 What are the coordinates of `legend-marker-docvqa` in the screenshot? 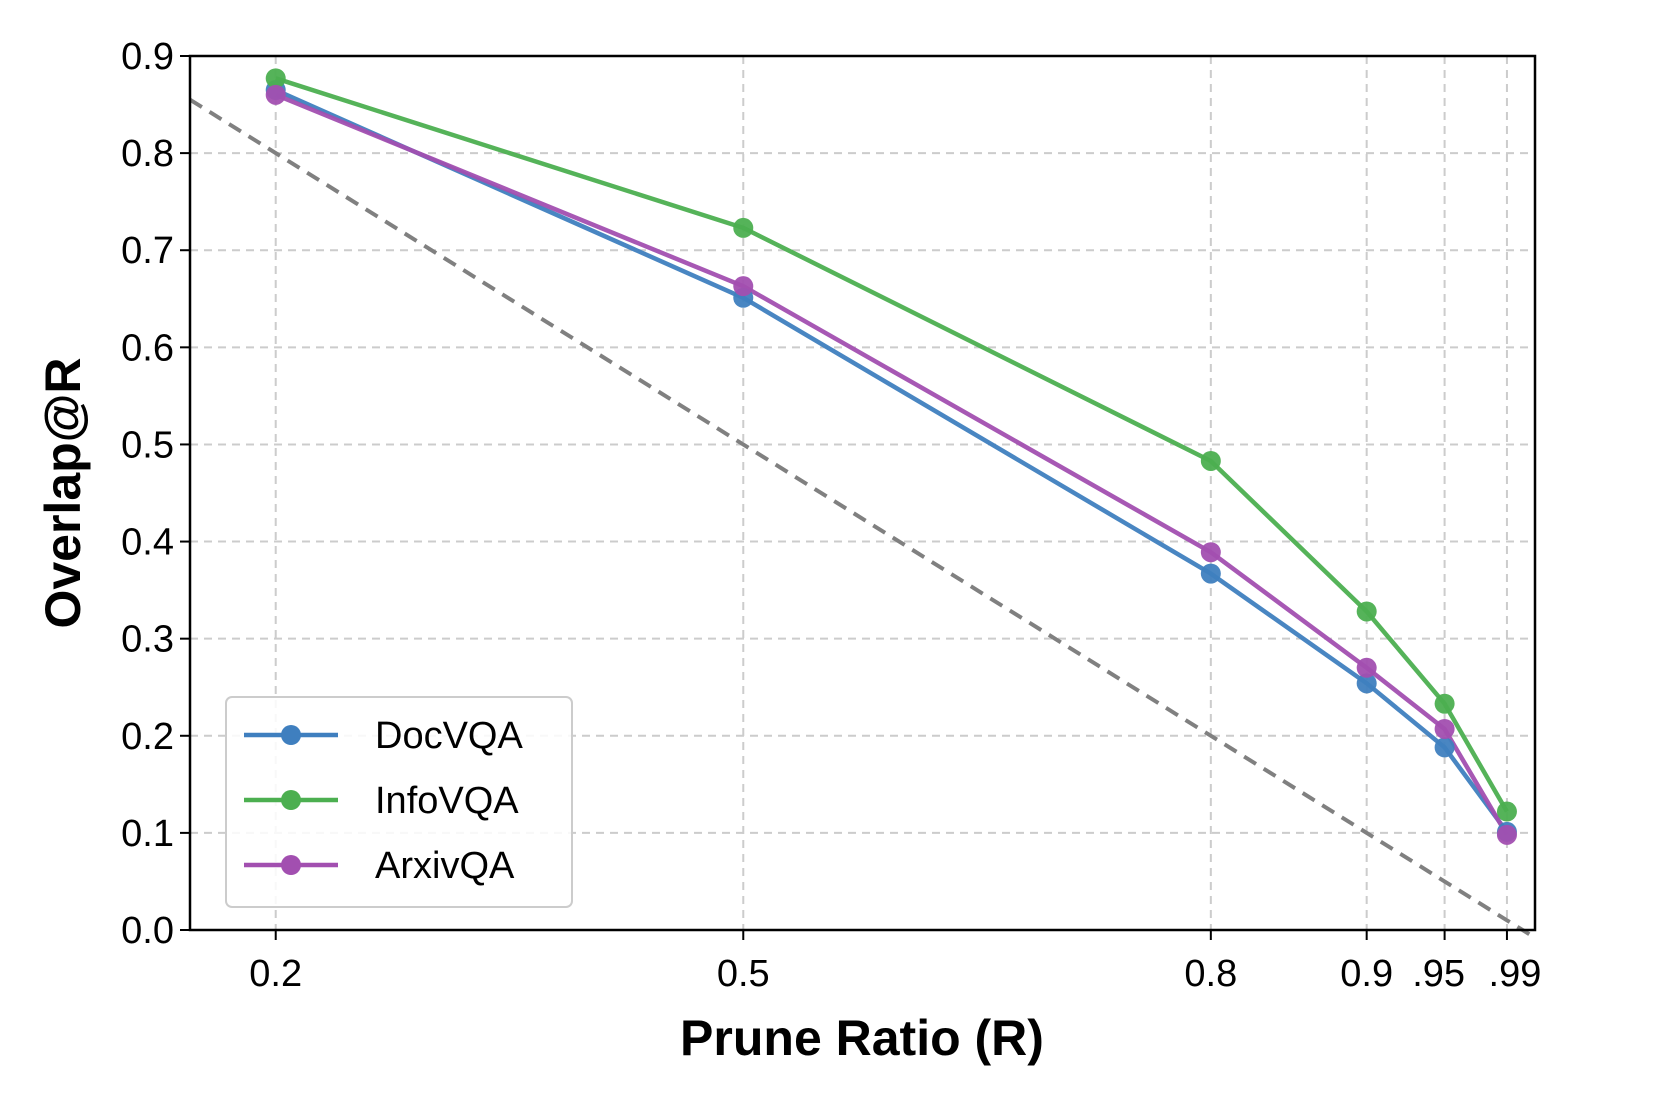 It's located at (291, 735).